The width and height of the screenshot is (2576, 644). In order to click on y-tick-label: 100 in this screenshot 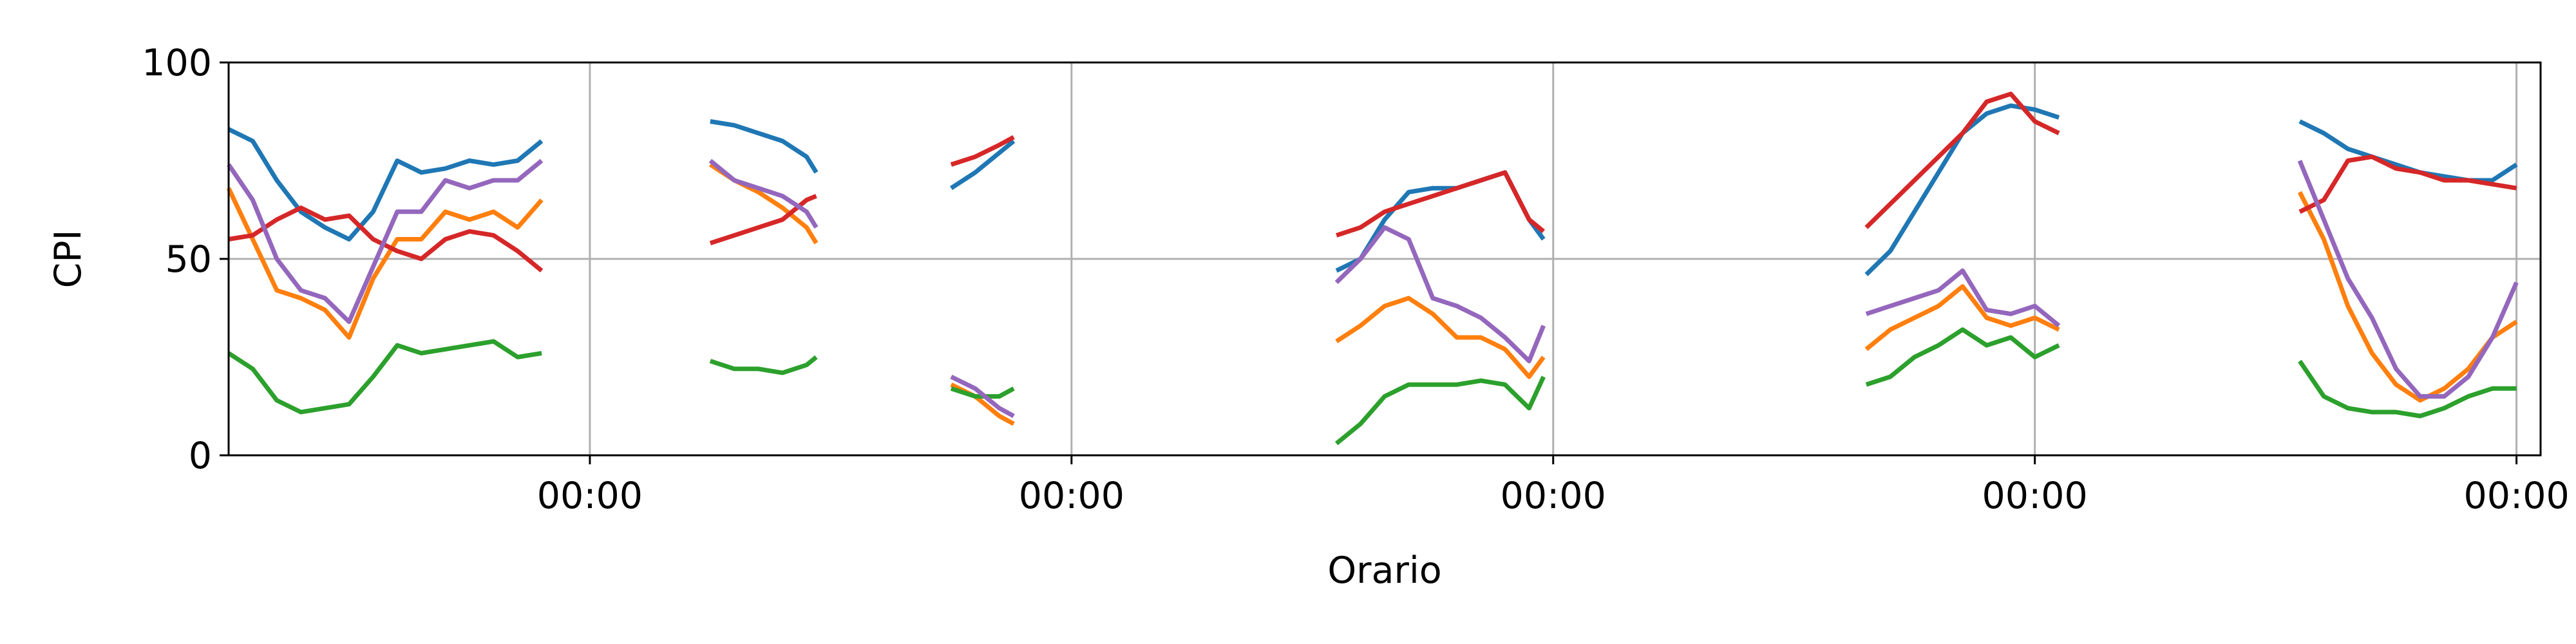, I will do `click(177, 63)`.